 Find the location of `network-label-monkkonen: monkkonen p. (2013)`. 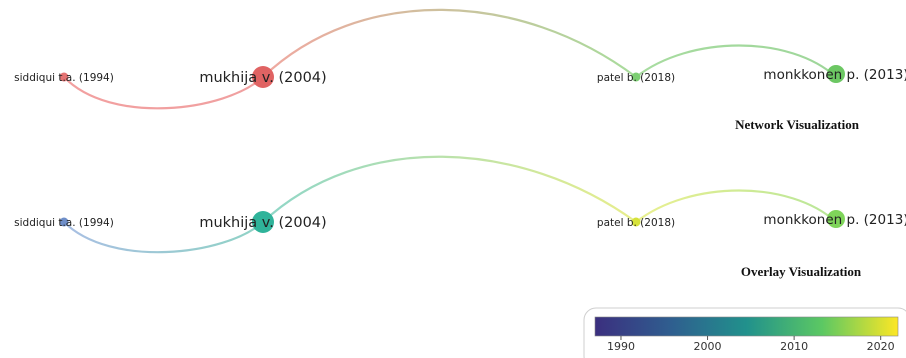

network-label-monkkonen: monkkonen p. (2013) is located at coordinates (834, 75).